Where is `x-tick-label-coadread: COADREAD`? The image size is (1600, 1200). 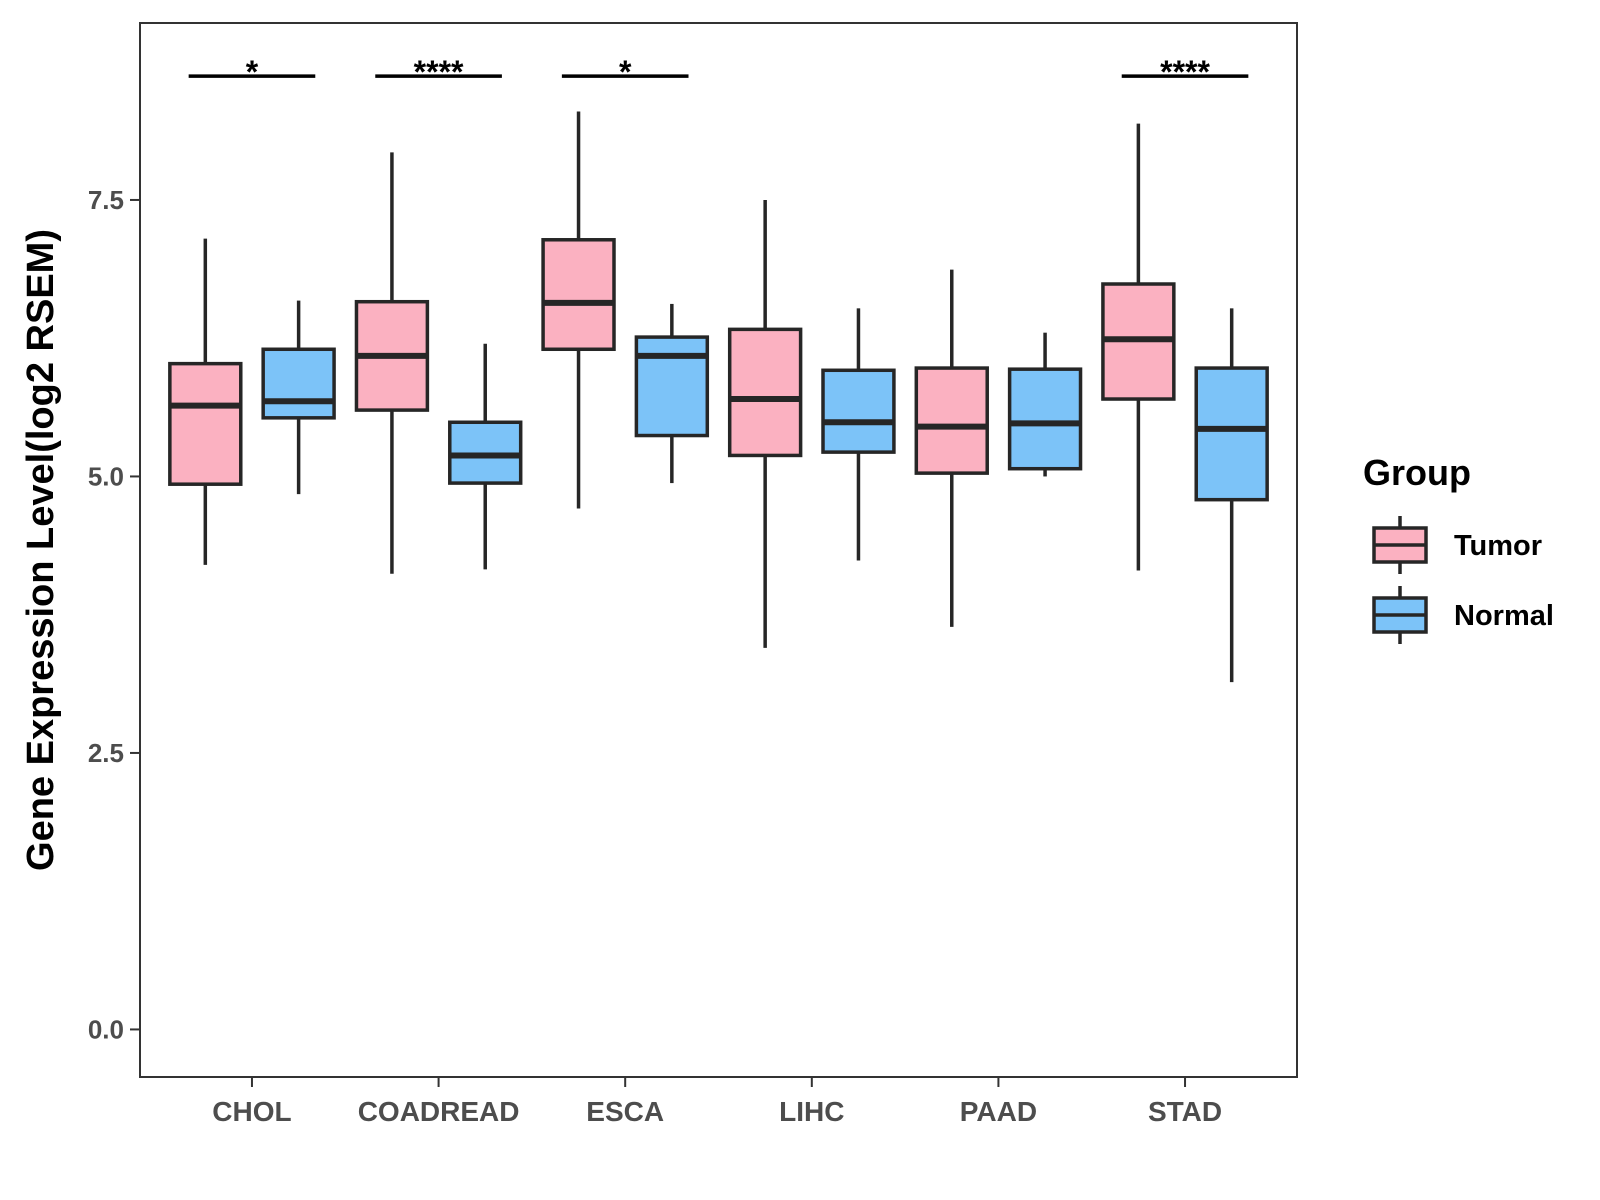
x-tick-label-coadread: COADREAD is located at coordinates (439, 1111).